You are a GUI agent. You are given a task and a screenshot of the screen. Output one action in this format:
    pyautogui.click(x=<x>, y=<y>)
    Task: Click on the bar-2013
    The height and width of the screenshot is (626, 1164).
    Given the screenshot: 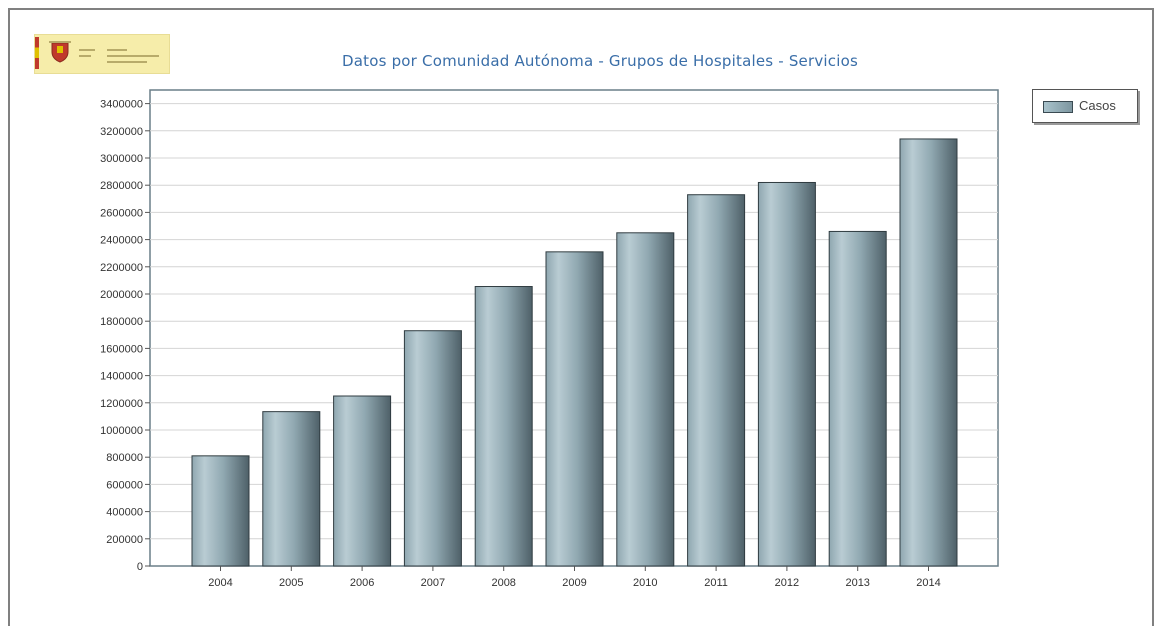 What is the action you would take?
    pyautogui.click(x=857, y=398)
    